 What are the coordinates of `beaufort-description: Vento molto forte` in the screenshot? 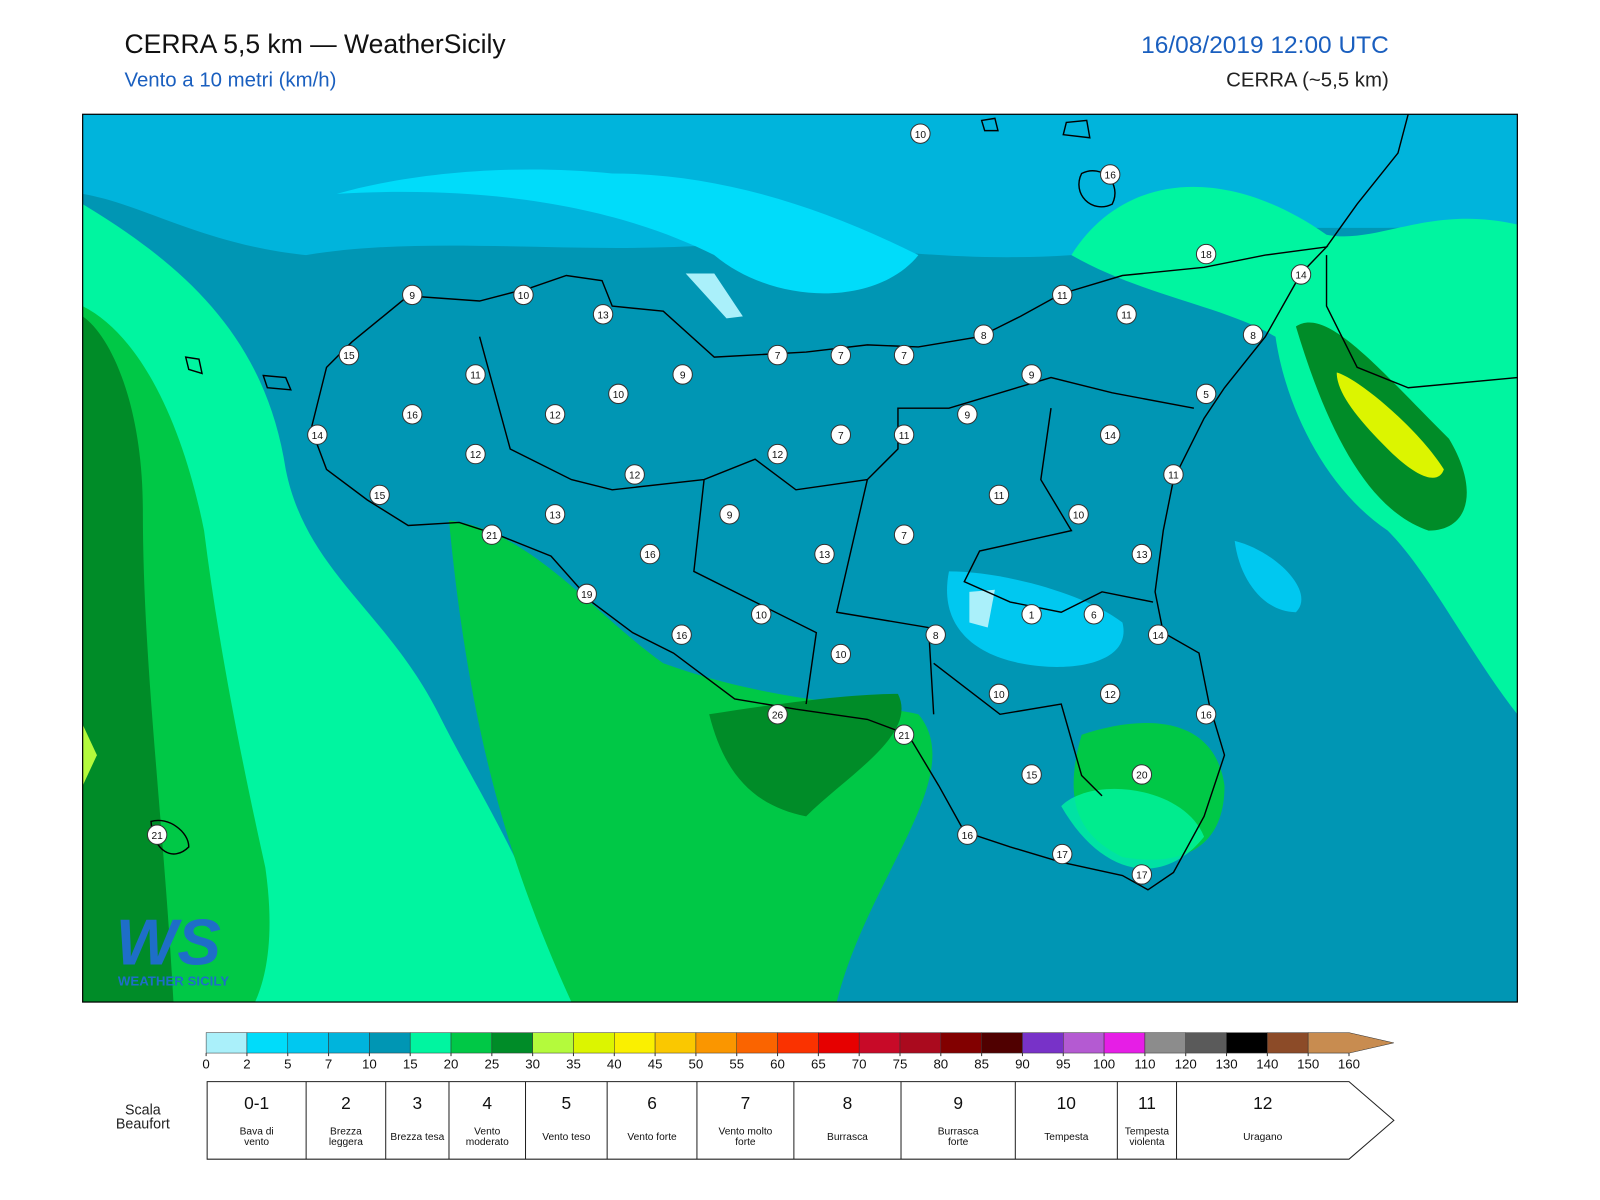 It's located at (745, 1137).